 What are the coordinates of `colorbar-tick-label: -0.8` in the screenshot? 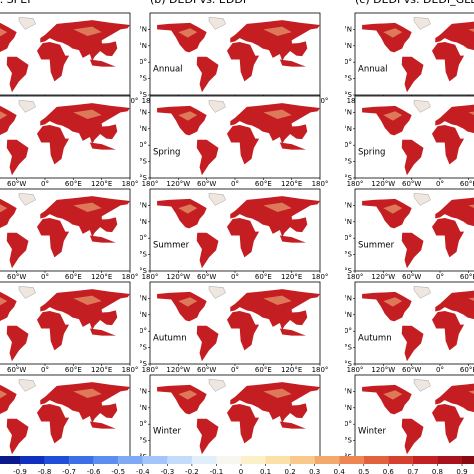 It's located at (45, 471).